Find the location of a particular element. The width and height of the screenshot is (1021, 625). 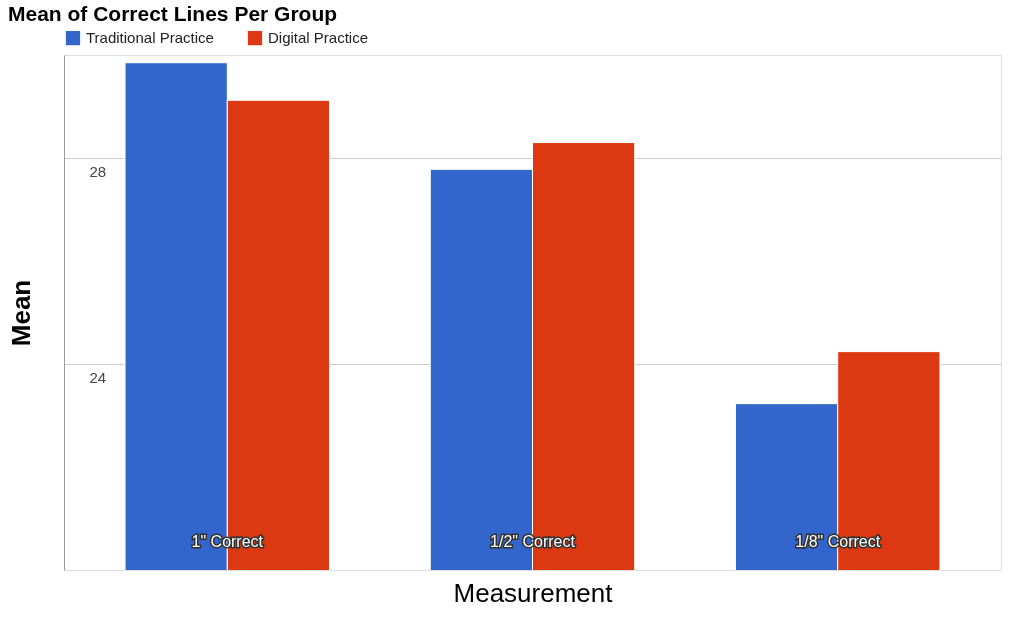

y-axis-title: Mean is located at coordinates (20, 313).